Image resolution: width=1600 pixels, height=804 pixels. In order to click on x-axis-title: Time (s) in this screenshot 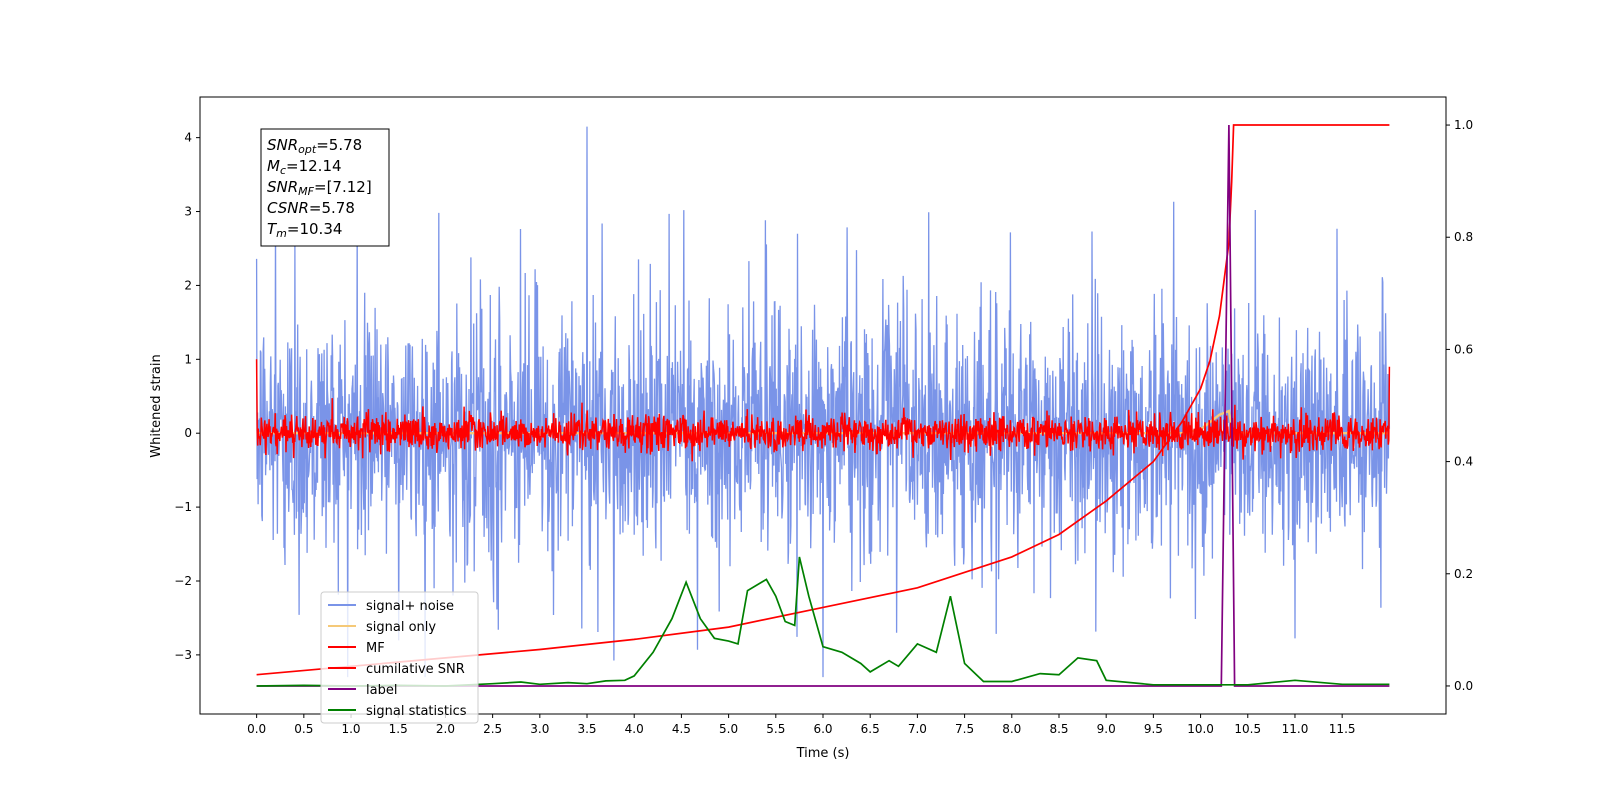, I will do `click(823, 753)`.